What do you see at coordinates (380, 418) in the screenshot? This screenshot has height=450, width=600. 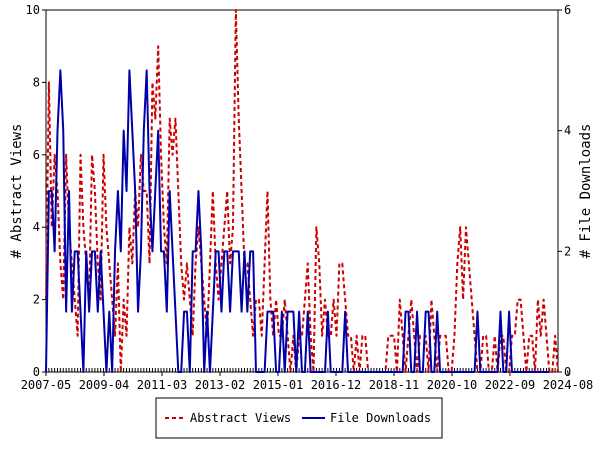 I see `legend-label-file-downloads: File Downloads` at bounding box center [380, 418].